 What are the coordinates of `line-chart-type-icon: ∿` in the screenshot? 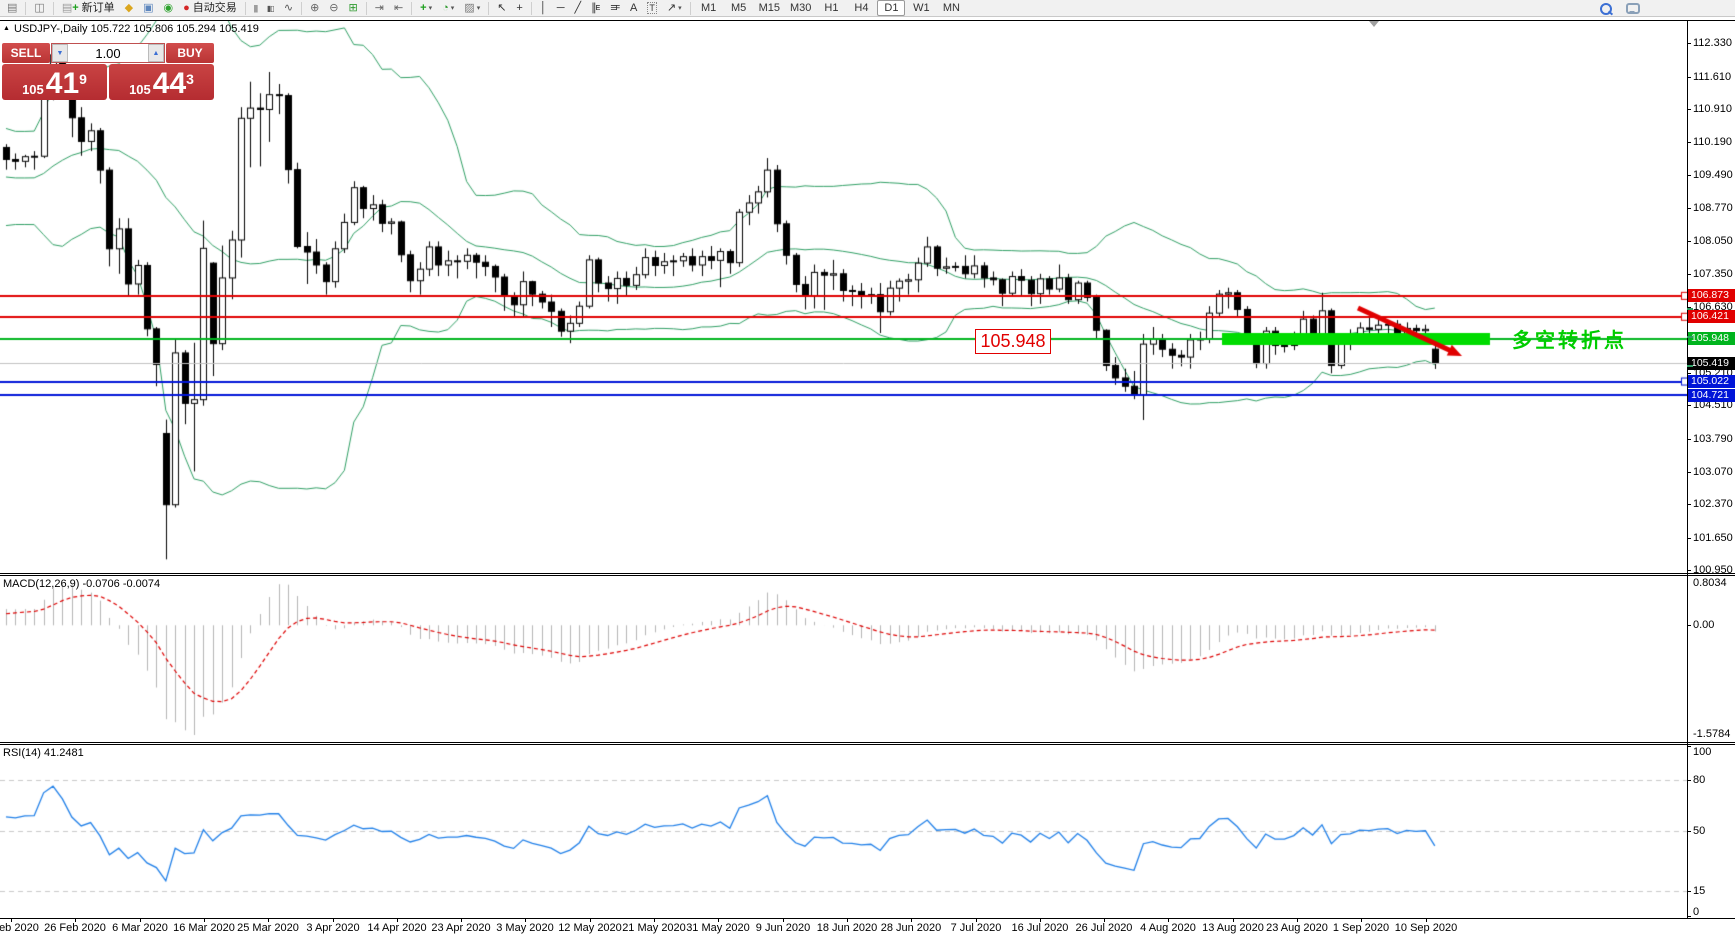 It's located at (288, 8).